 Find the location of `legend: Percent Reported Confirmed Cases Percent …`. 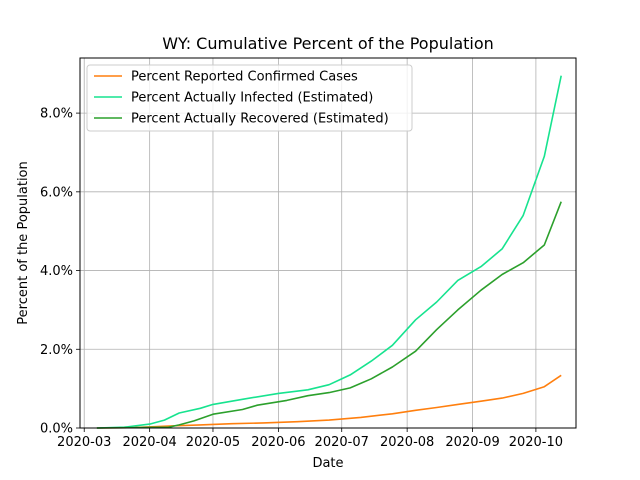

legend: Percent Reported Confirmed Cases Percent … is located at coordinates (249, 98).